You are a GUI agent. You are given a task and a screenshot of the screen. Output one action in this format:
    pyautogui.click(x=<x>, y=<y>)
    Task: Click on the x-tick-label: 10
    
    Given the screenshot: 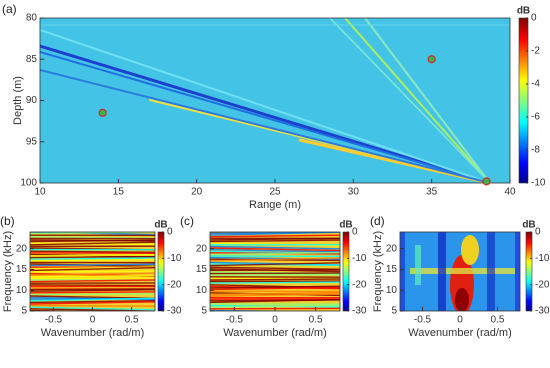 What is the action you would take?
    pyautogui.click(x=40, y=192)
    